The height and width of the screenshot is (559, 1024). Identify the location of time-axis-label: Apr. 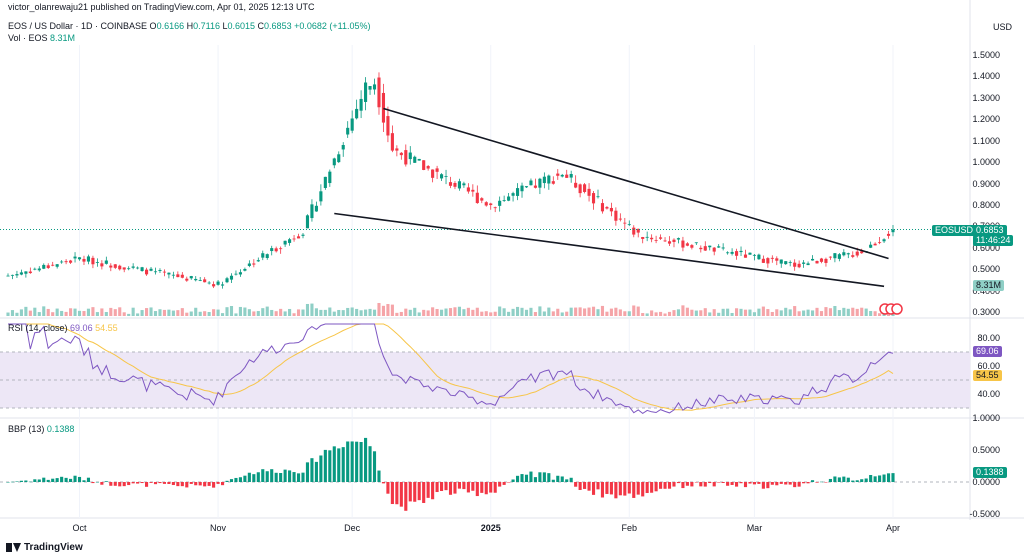
(893, 528).